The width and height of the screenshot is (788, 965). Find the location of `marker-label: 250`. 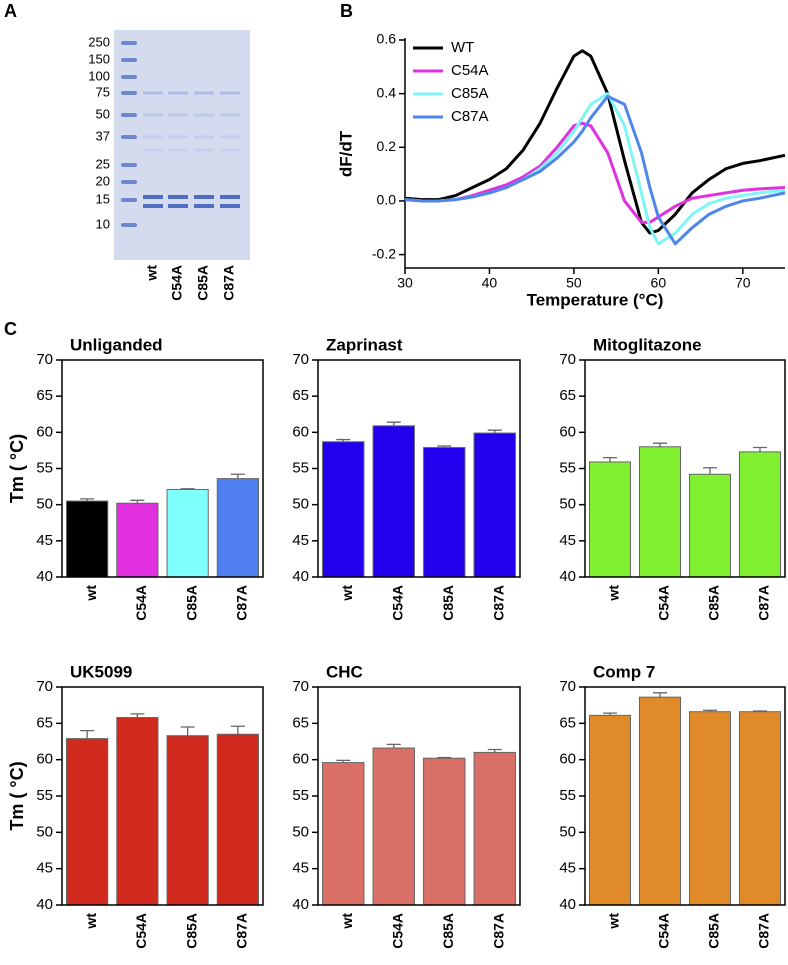

marker-label: 250 is located at coordinates (99, 41).